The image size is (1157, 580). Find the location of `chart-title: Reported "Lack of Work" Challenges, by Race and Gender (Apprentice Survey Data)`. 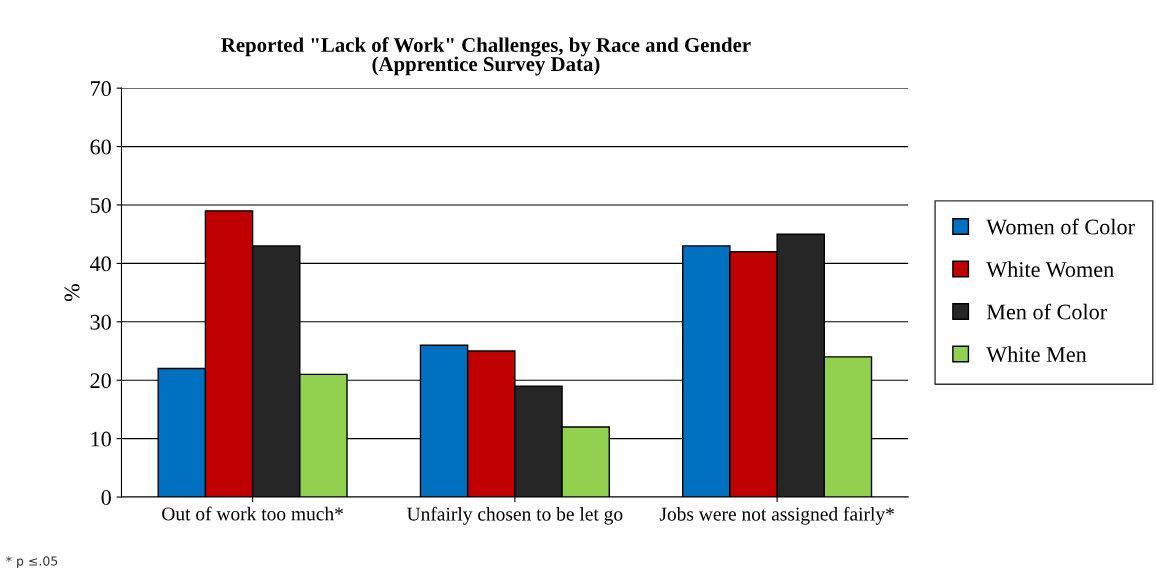

chart-title: Reported "Lack of Work" Challenges, by Race and Gender (Apprentice Survey Data) is located at coordinates (486, 56).